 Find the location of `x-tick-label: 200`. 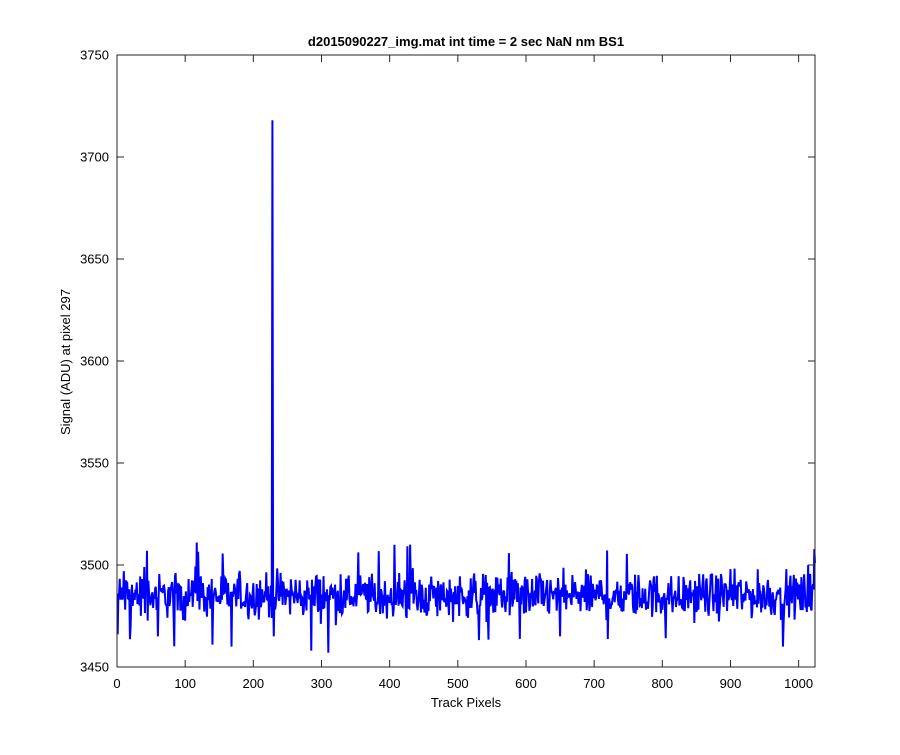

x-tick-label: 200 is located at coordinates (253, 683).